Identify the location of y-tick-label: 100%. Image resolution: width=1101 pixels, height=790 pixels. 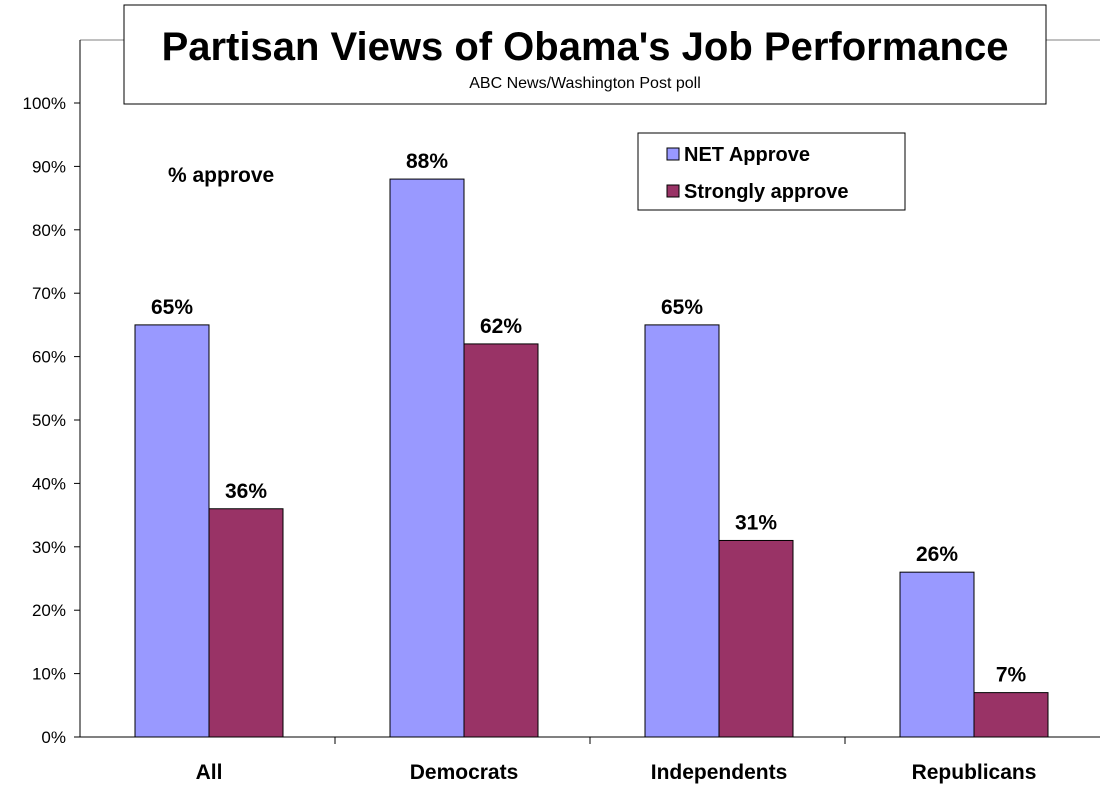
(44, 103).